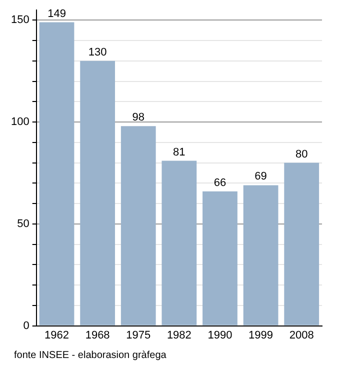  I want to click on x-tick-label: 2008, so click(301, 335).